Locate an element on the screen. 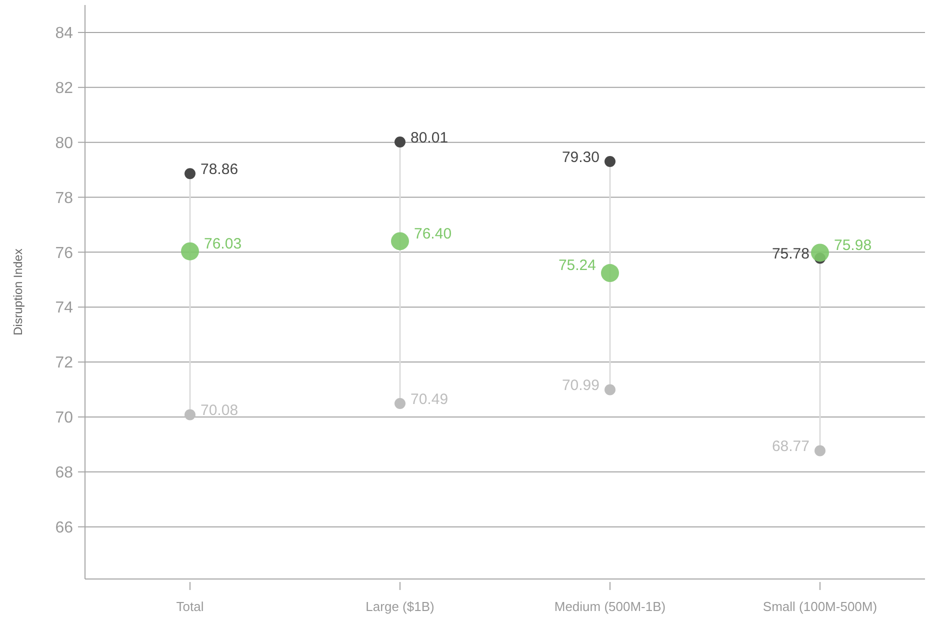  data-label: 75.98 is located at coordinates (853, 245).